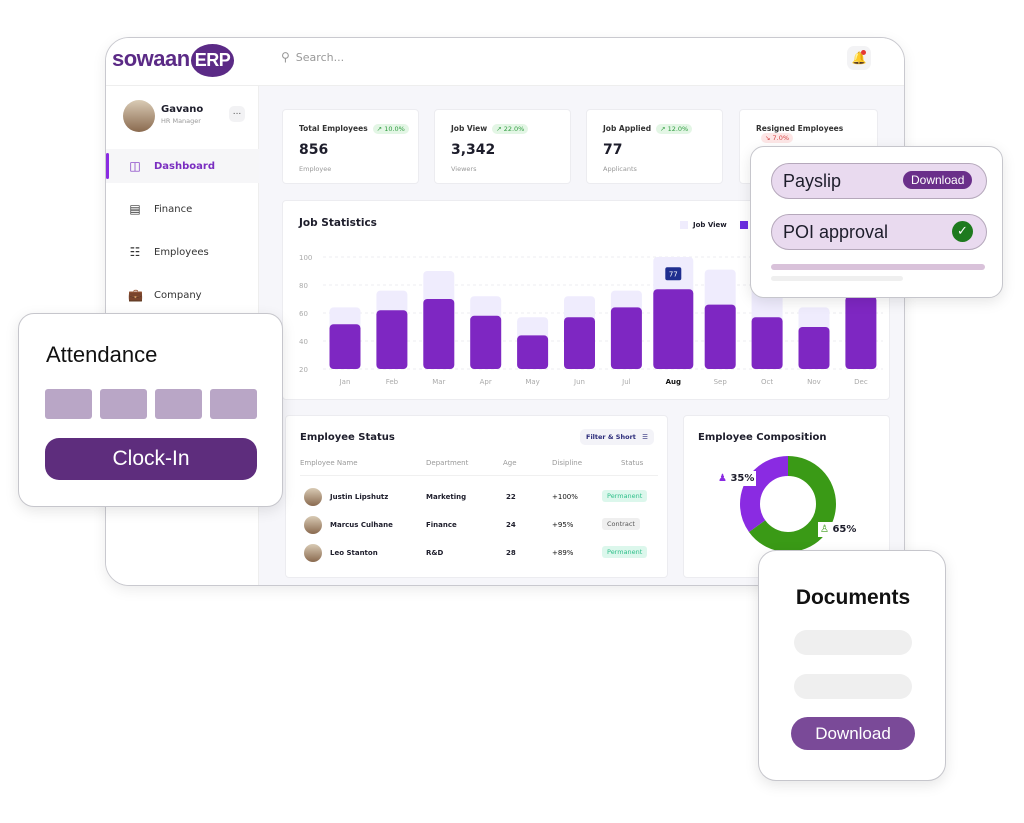 The width and height of the screenshot is (1024, 823). I want to click on female-label: ♟ 35%, so click(736, 478).